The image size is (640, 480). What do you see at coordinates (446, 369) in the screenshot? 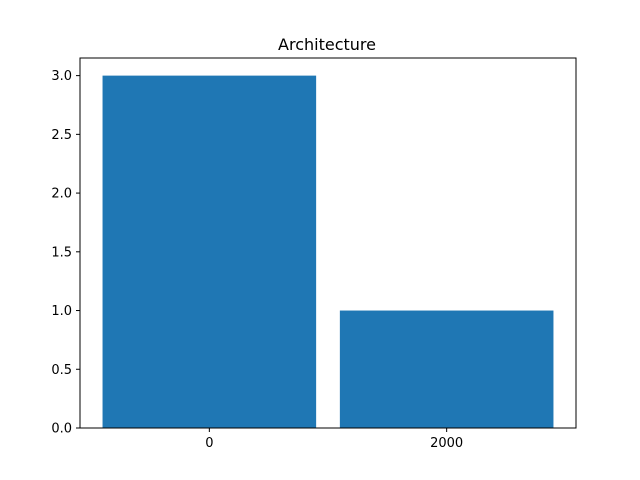
I see `bar-2000` at bounding box center [446, 369].